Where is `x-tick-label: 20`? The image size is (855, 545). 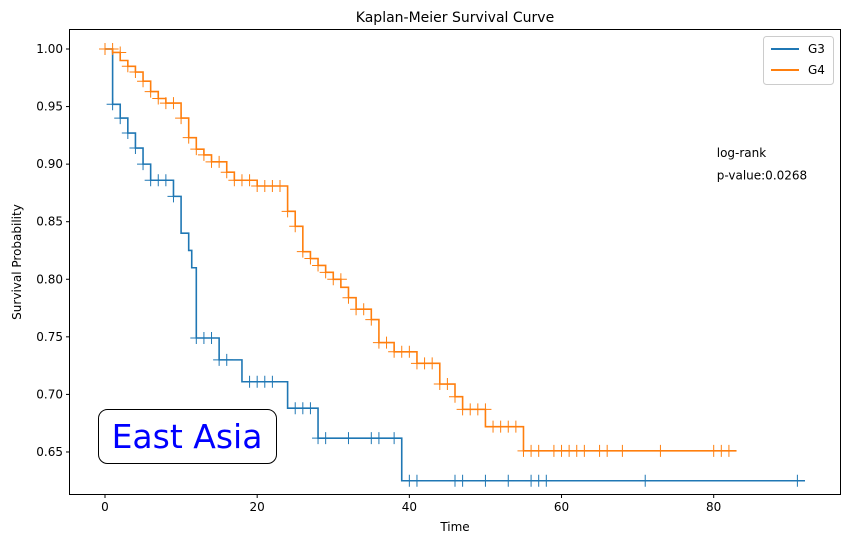 x-tick-label: 20 is located at coordinates (257, 507).